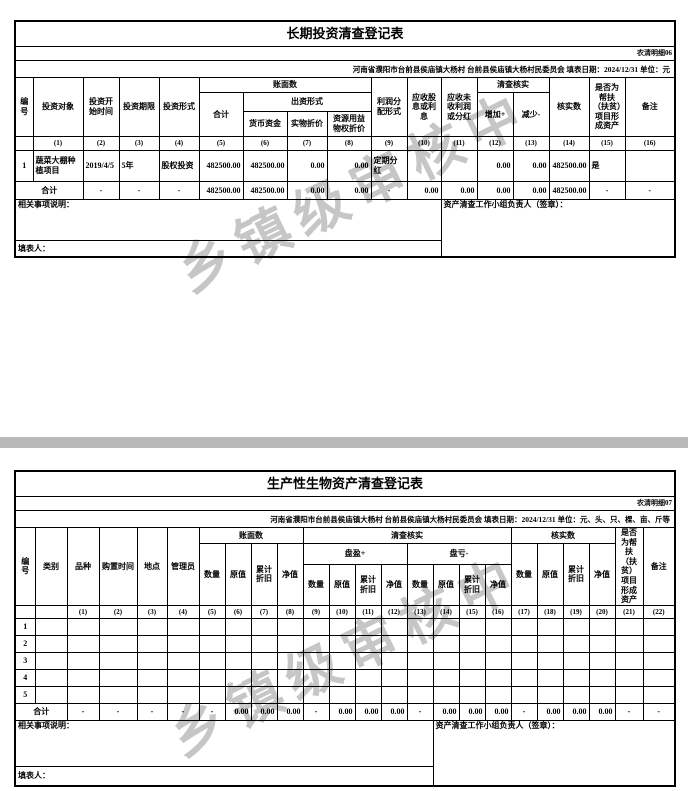 The height and width of the screenshot is (791, 688). What do you see at coordinates (24, 107) in the screenshot?
I see `header-seq-no: 编号` at bounding box center [24, 107].